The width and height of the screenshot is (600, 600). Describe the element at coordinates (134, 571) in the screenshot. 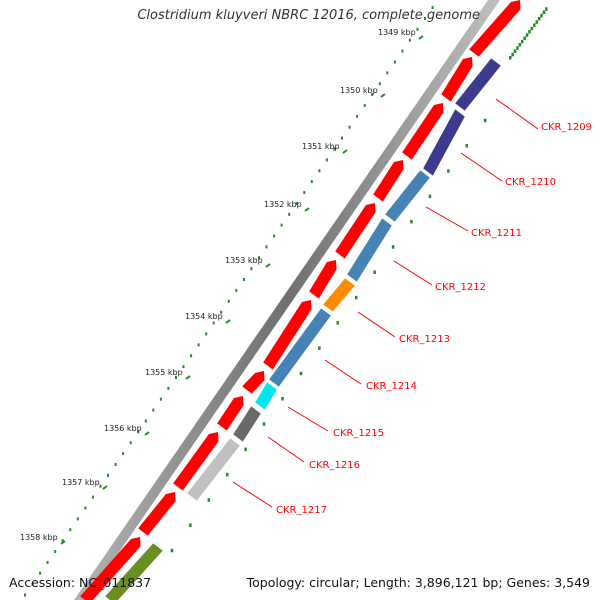

I see `gene-feature-partial` at that location.